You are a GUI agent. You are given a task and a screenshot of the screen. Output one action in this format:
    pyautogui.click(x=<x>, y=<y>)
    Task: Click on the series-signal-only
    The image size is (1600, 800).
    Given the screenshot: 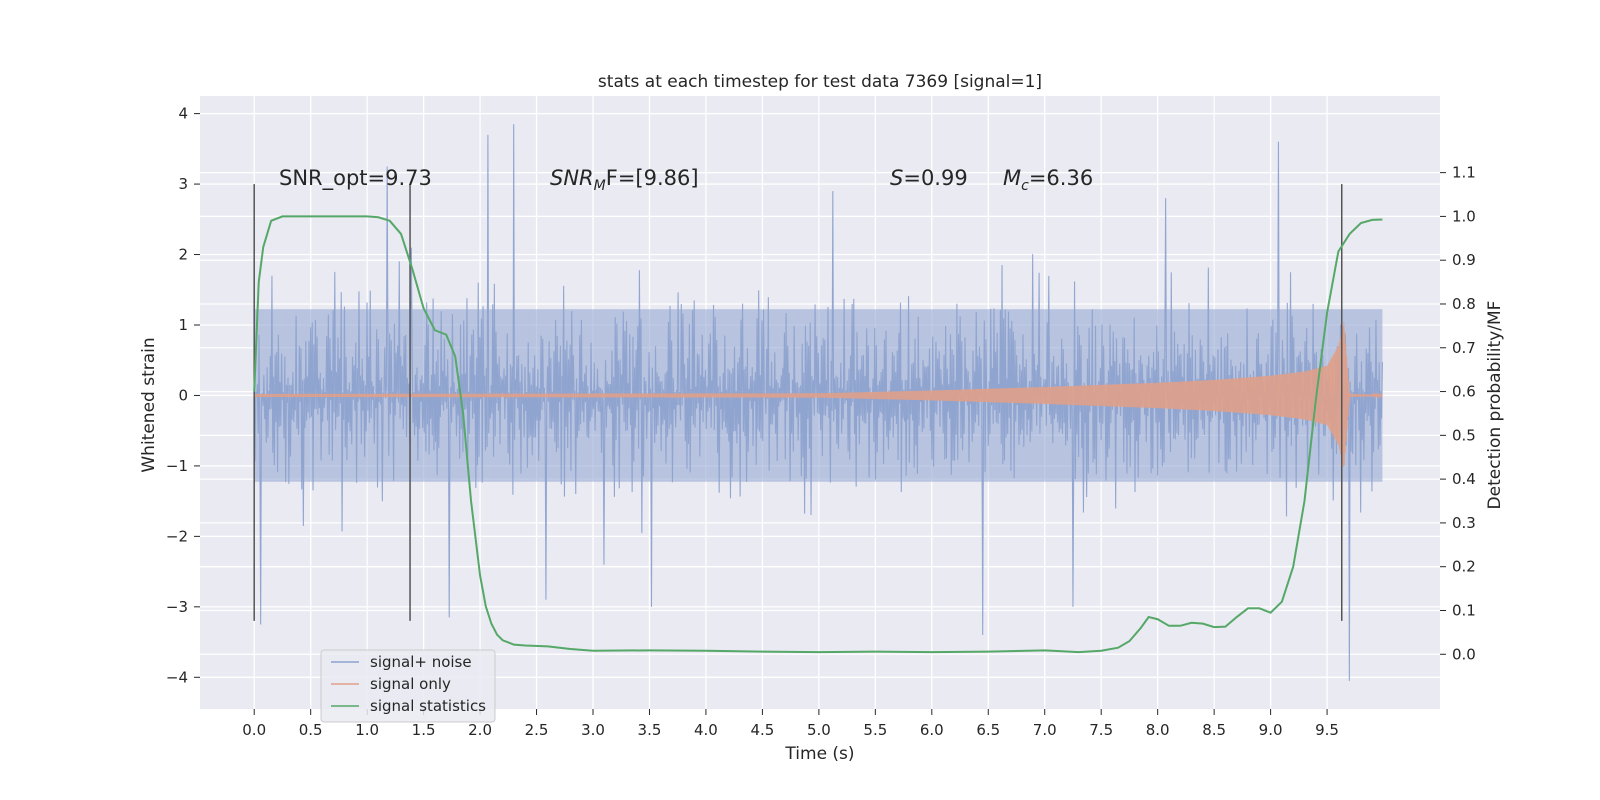 What is the action you would take?
    pyautogui.click(x=818, y=394)
    